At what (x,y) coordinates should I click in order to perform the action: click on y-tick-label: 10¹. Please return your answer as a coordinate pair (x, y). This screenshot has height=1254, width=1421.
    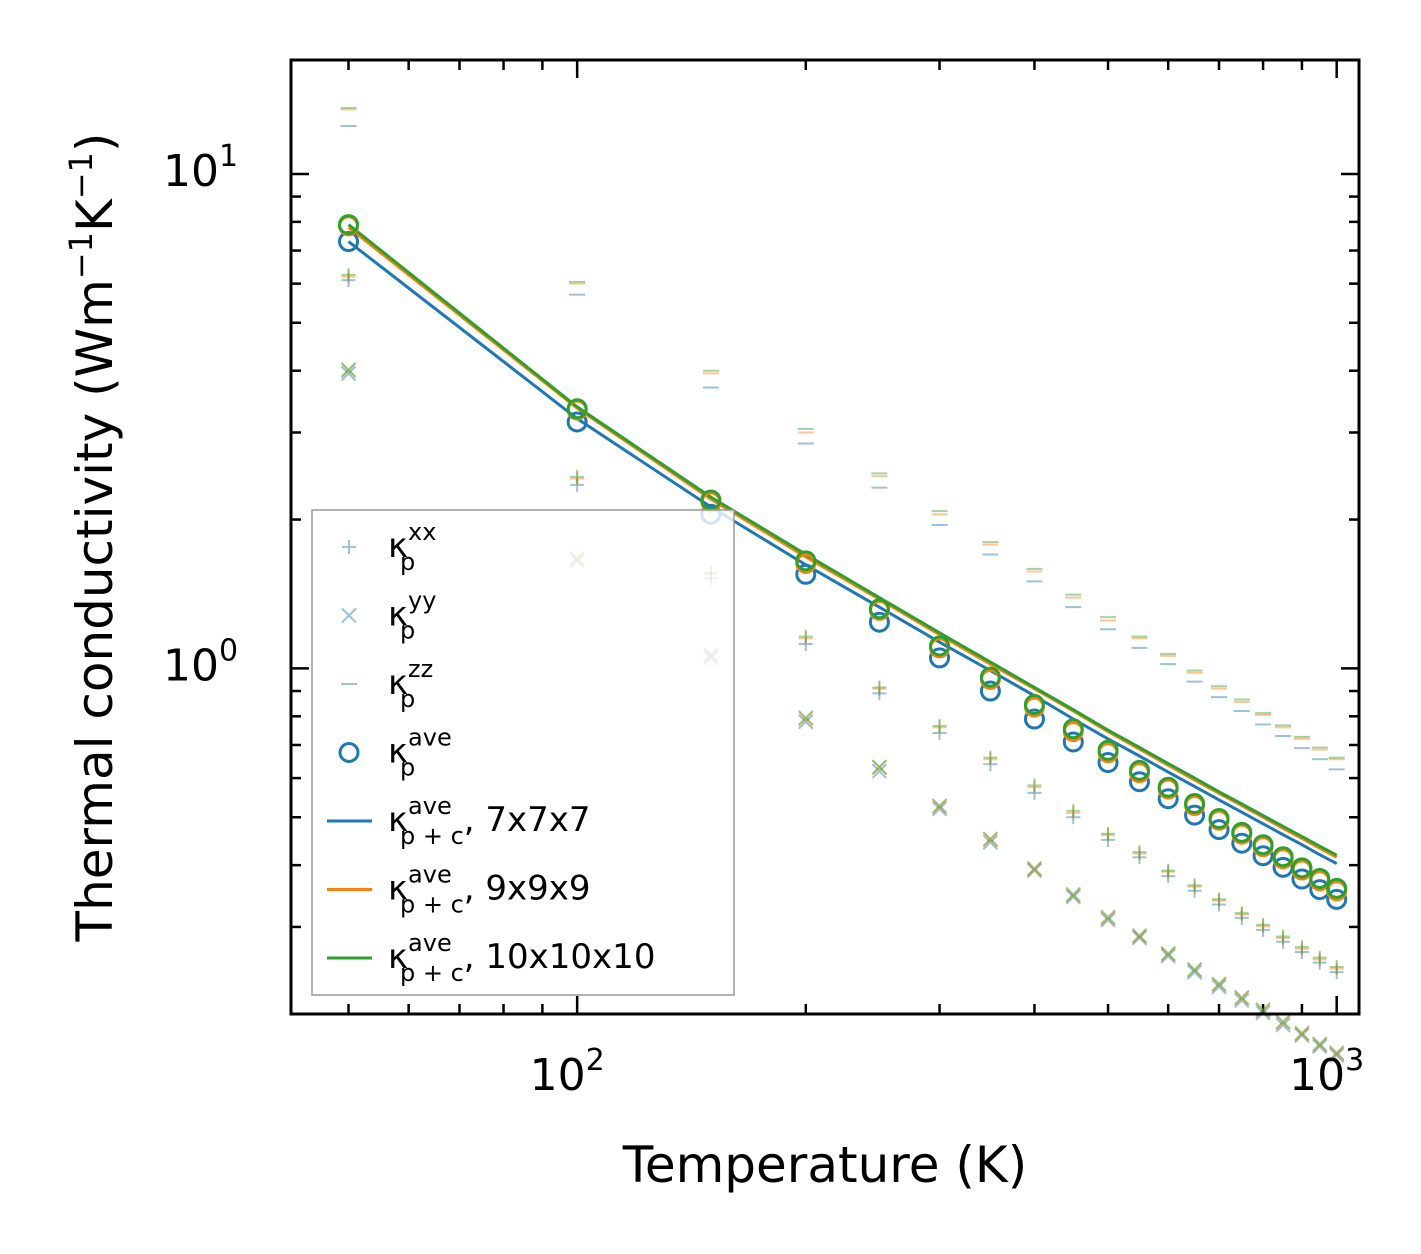
    Looking at the image, I should click on (200, 168).